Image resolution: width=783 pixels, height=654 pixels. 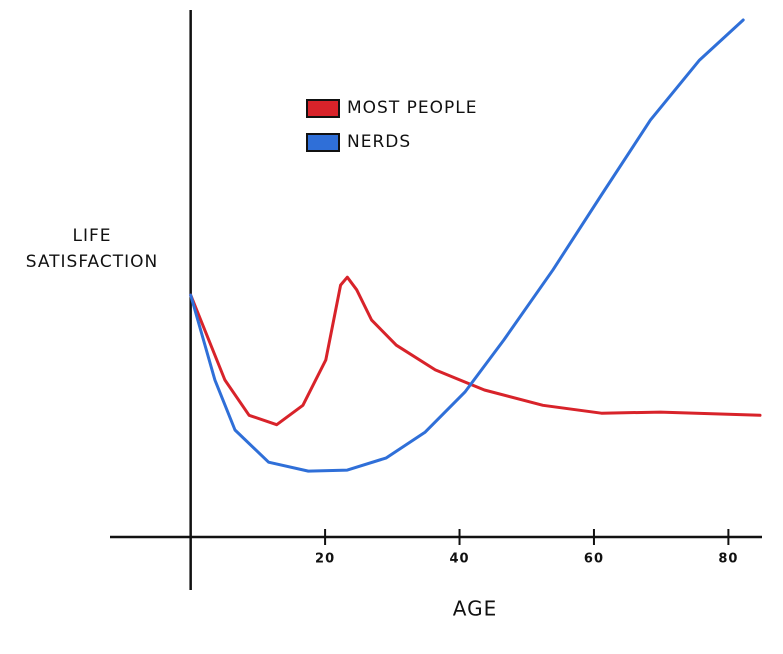 What do you see at coordinates (459, 559) in the screenshot?
I see `x-tick-label: 40` at bounding box center [459, 559].